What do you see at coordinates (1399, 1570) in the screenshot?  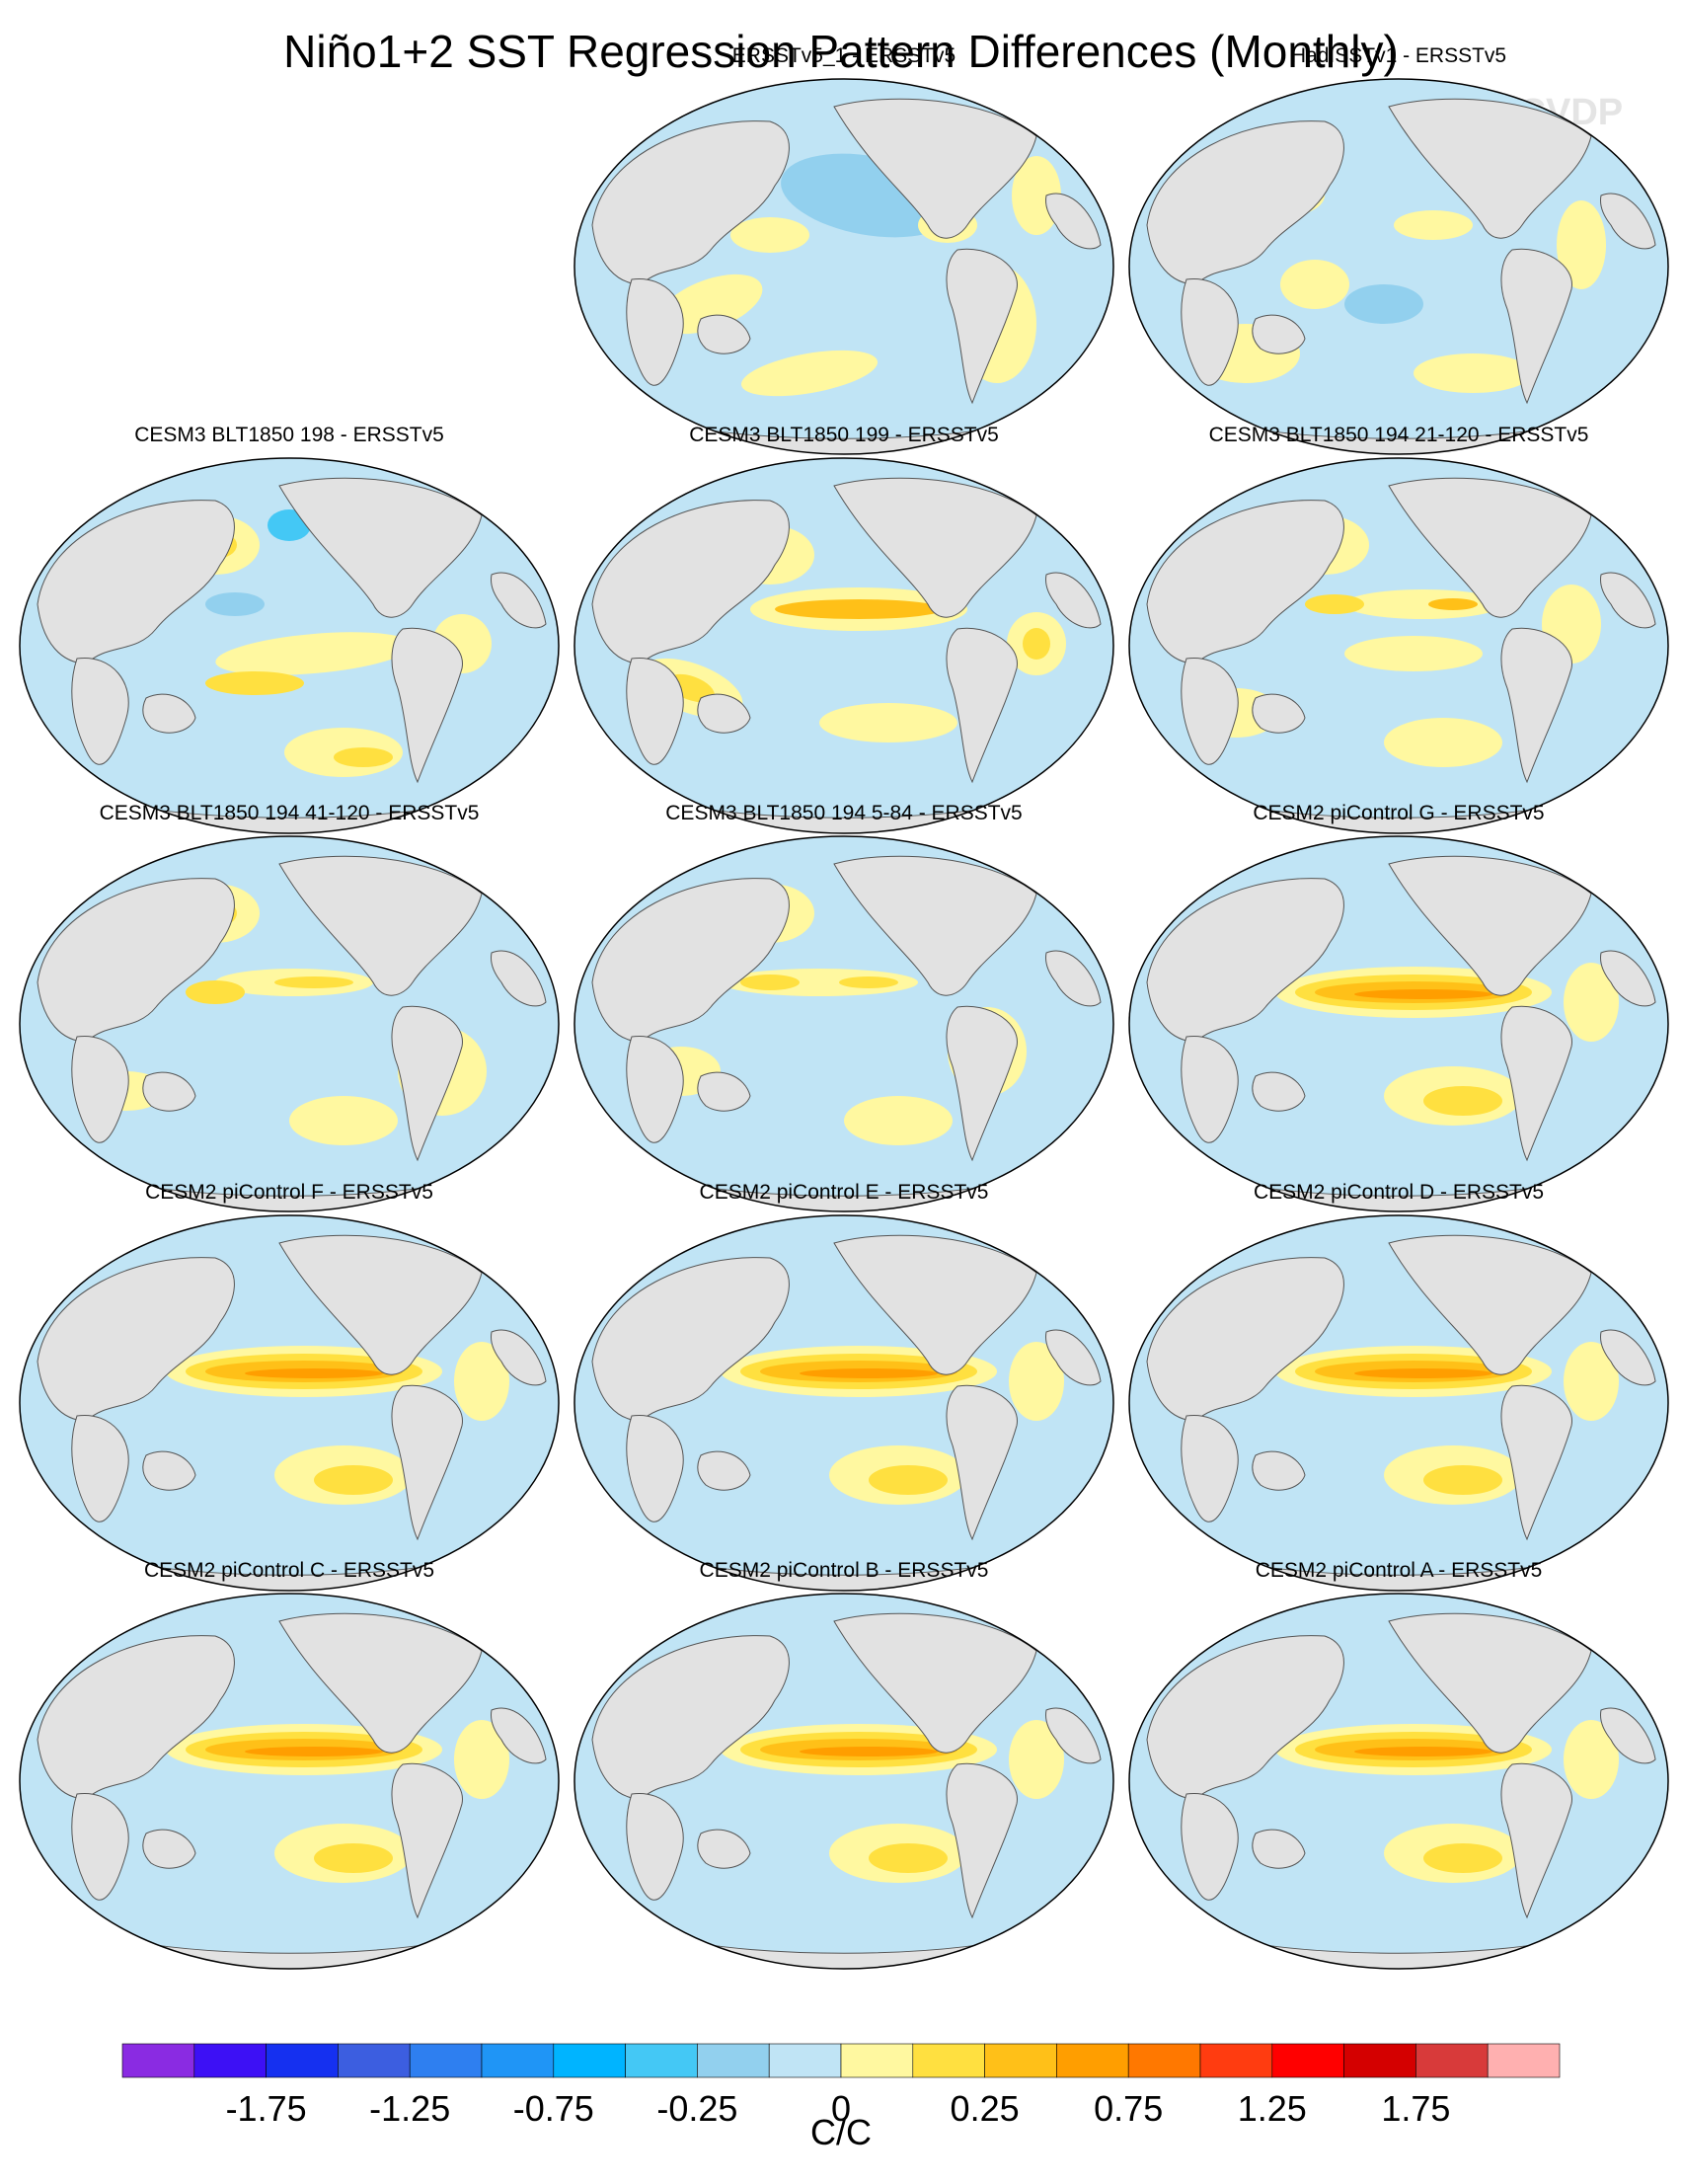 I see `panel-title: CESM2 piControl A - ERSSTv5` at bounding box center [1399, 1570].